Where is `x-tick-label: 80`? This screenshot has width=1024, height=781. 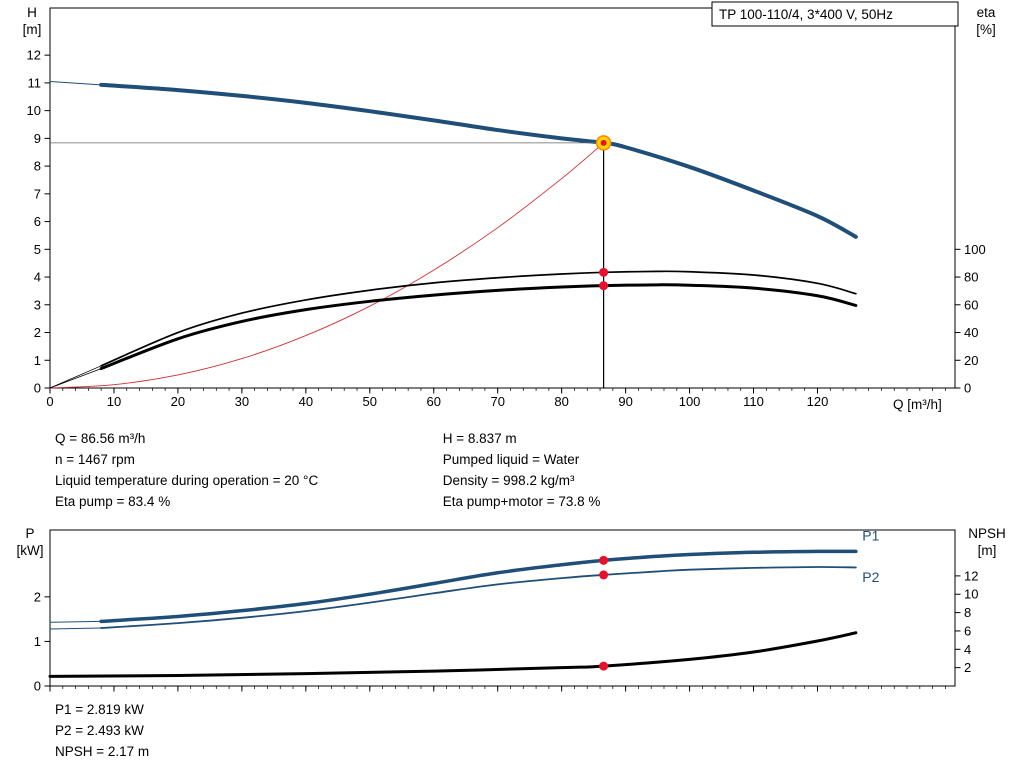 x-tick-label: 80 is located at coordinates (561, 401).